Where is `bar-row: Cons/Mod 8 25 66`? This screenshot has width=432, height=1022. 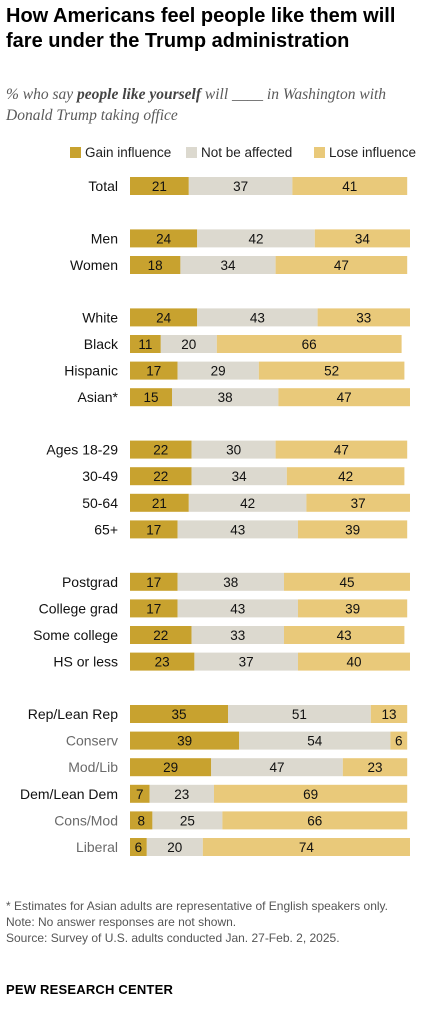 bar-row: Cons/Mod 8 25 66 is located at coordinates (231, 820).